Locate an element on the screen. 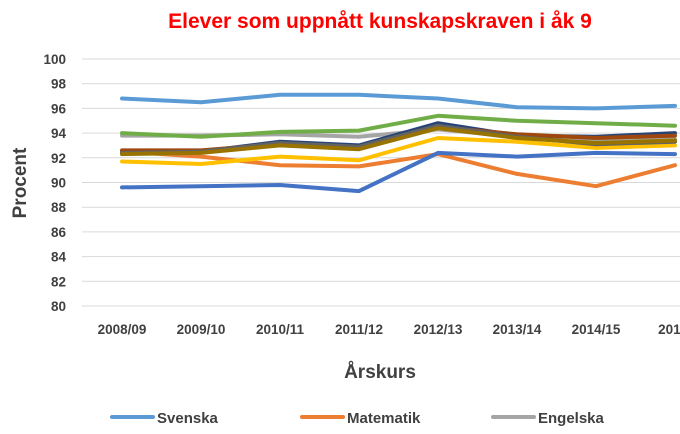  x-tick-label: 2015/ is located at coordinates (669, 329).